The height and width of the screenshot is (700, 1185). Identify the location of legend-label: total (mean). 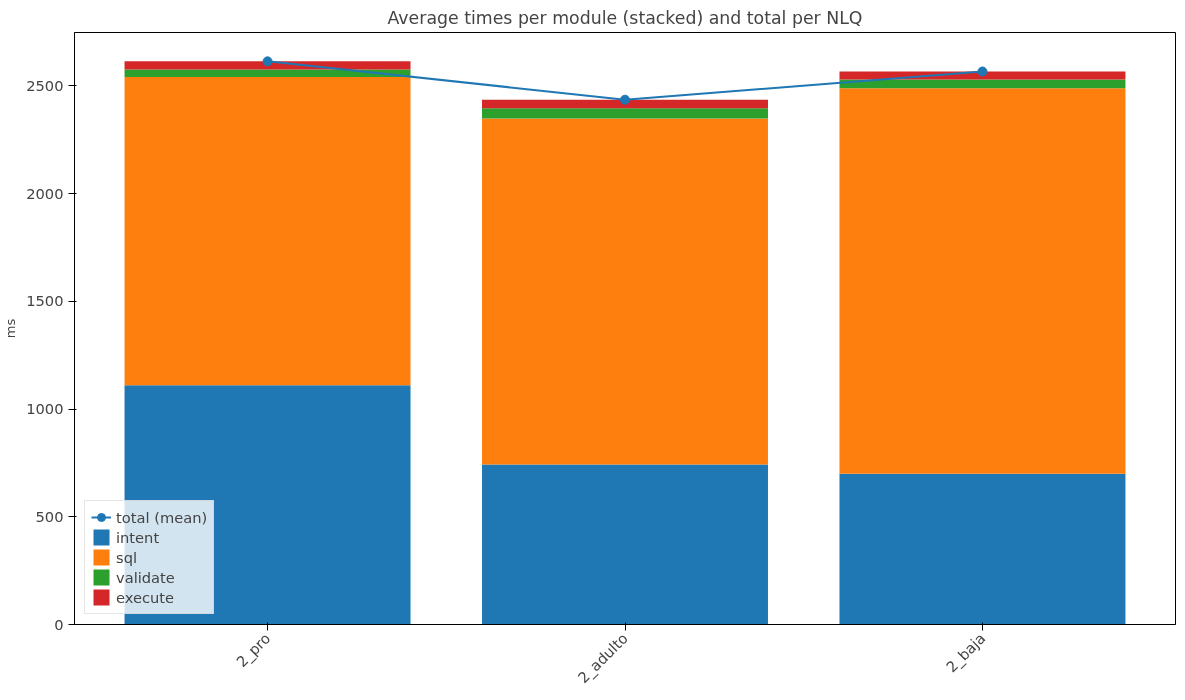
(162, 517).